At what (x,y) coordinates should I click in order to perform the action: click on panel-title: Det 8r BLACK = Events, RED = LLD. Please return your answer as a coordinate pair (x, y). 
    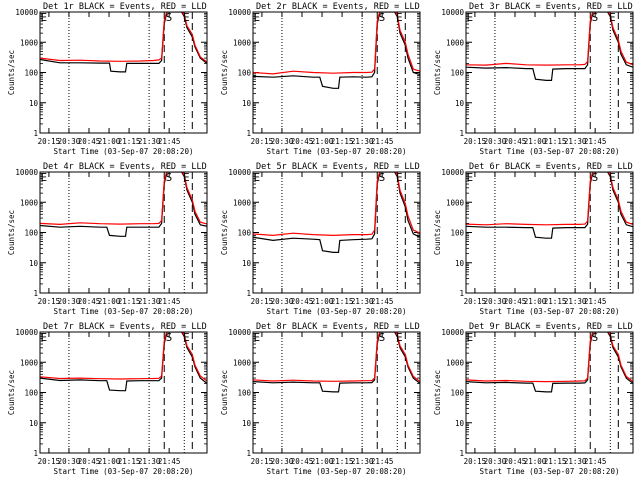
    Looking at the image, I should click on (338, 327).